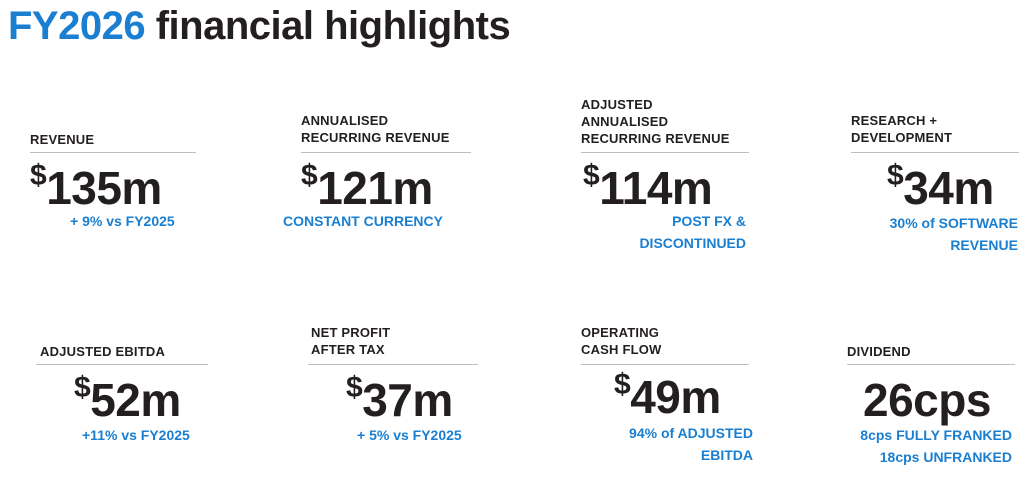  What do you see at coordinates (62, 139) in the screenshot?
I see `metric-label: REVENUE` at bounding box center [62, 139].